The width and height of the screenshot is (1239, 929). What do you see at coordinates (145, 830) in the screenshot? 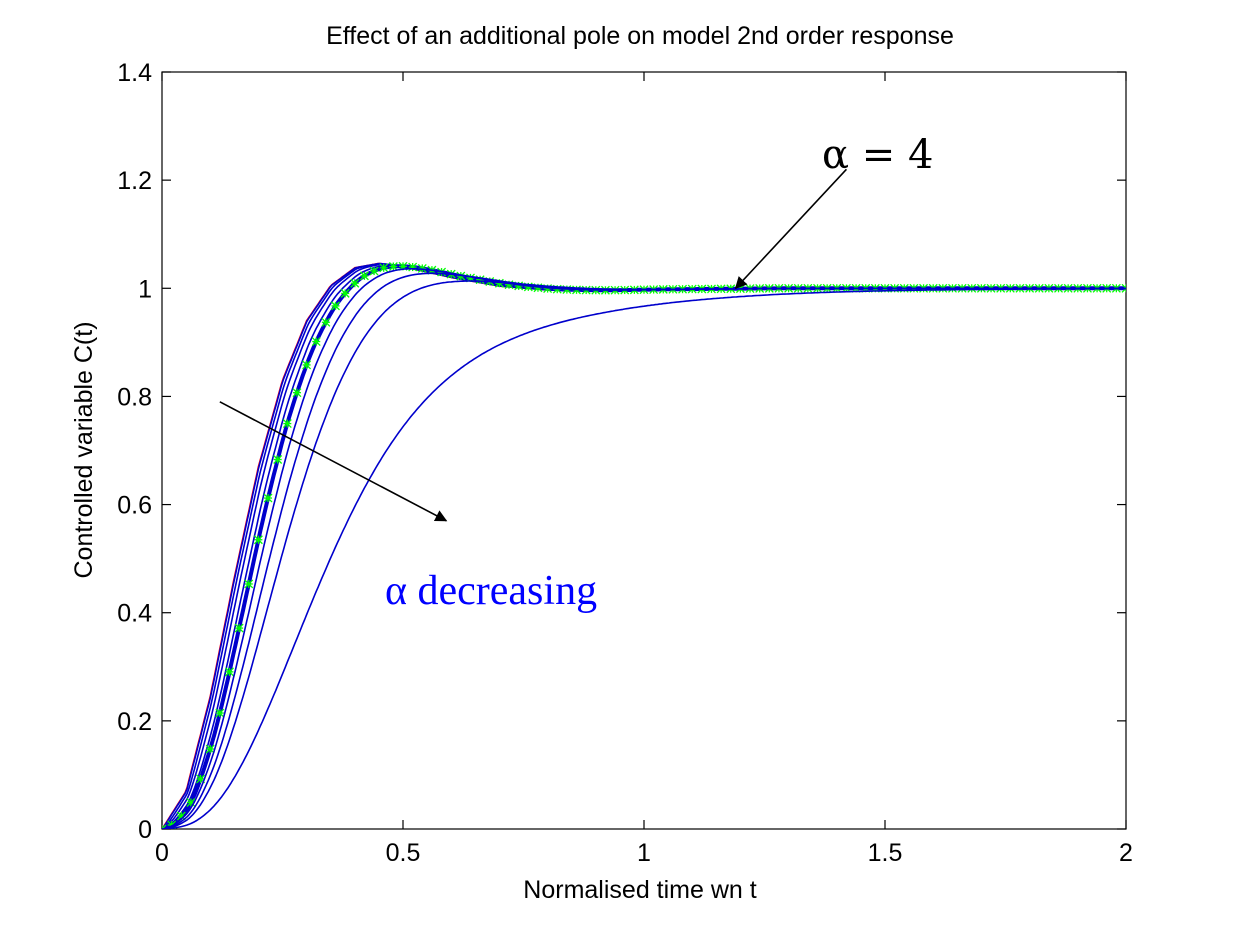
I see `y-tick-label: 0` at bounding box center [145, 830].